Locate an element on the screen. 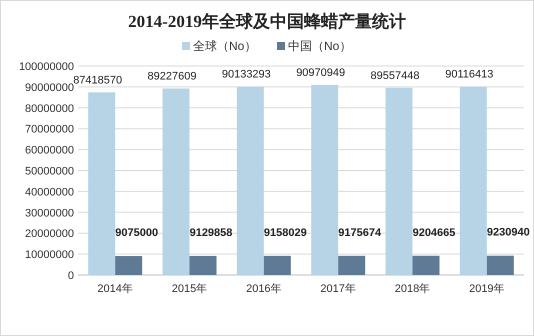 The width and height of the screenshot is (534, 336). y-tick-label: 50000000 is located at coordinates (49, 172).